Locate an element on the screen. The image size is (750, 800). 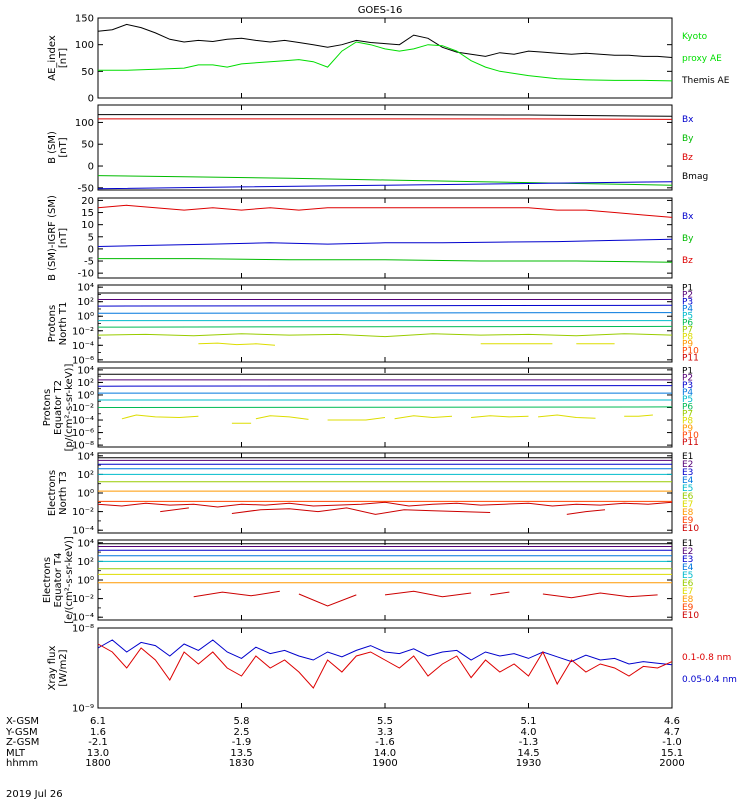
legend-entry: P1 is located at coordinates (687, 288).